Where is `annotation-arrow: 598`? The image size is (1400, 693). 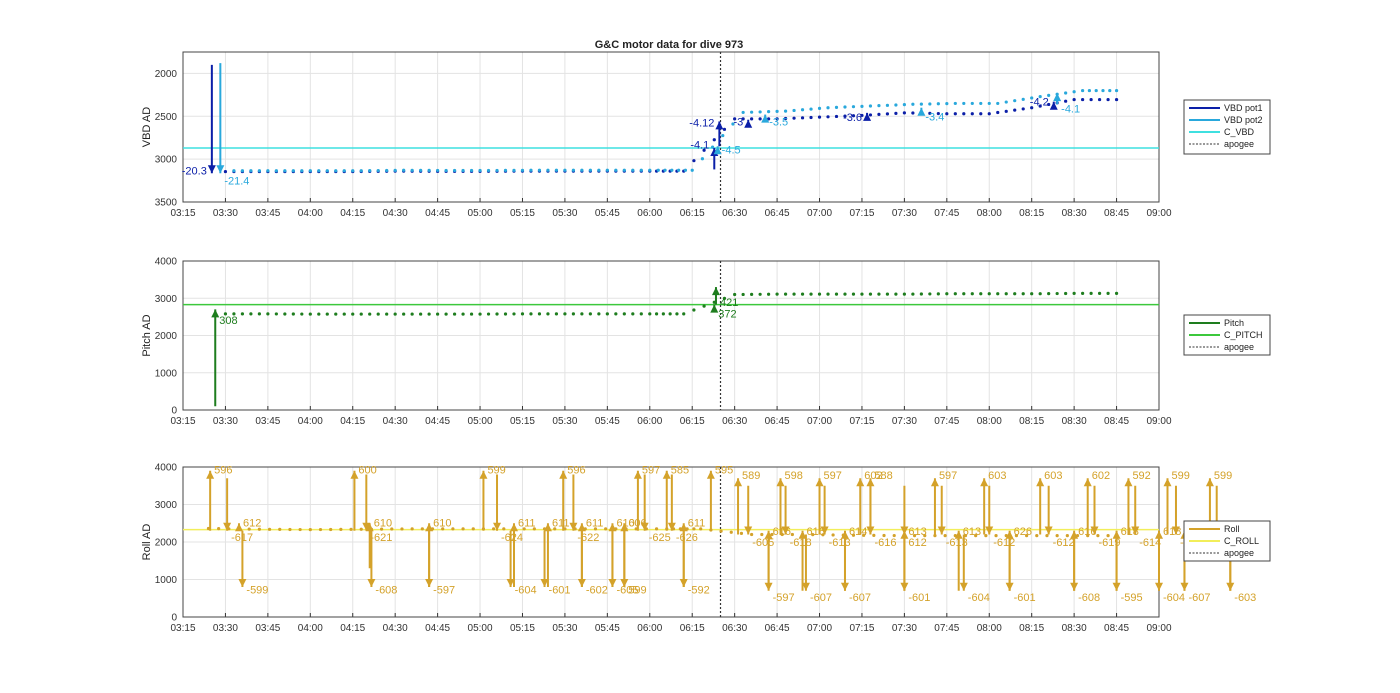
annotation-arrow: 598 is located at coordinates (789, 502).